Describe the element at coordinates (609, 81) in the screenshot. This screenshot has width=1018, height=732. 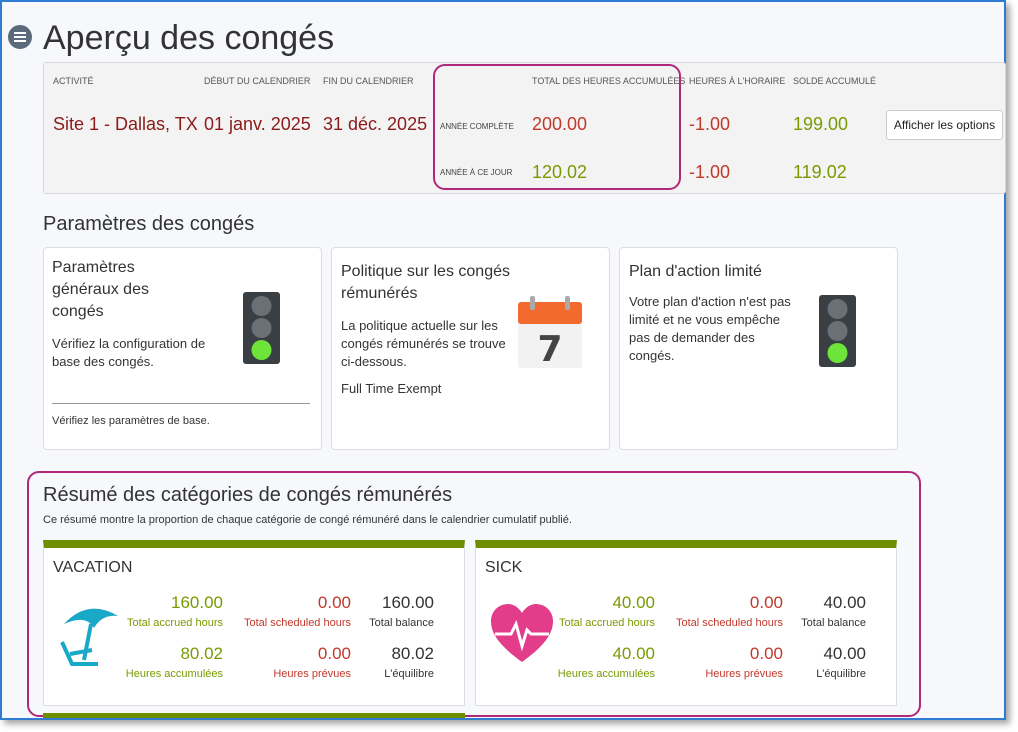
I see `column-header: TOTAL DES HEURES ACCUMULÉES` at that location.